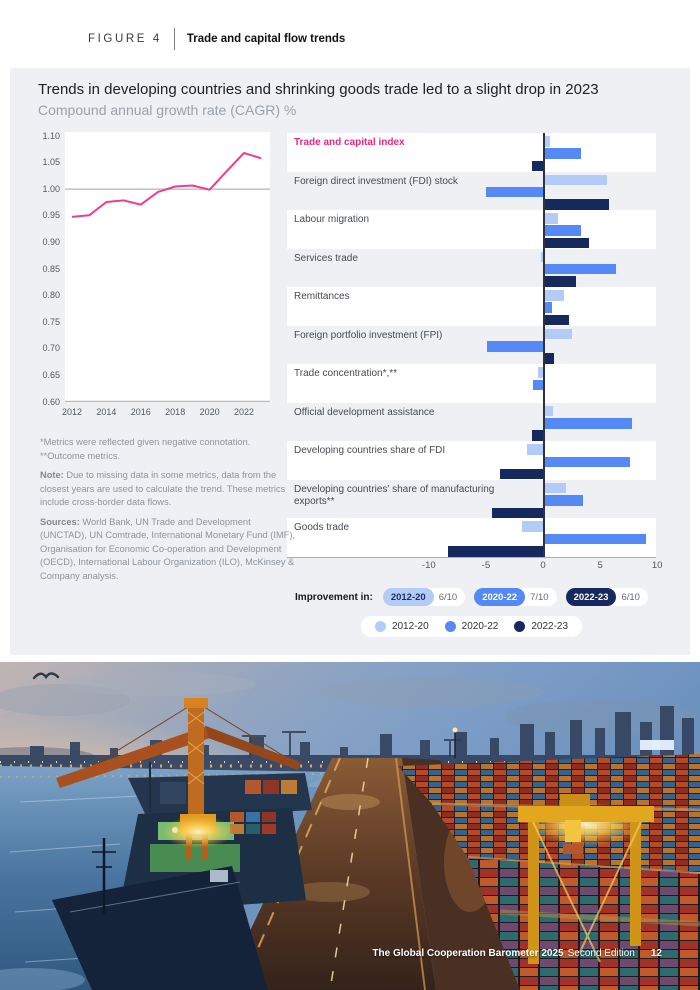 This screenshot has height=990, width=700. What do you see at coordinates (471, 557) in the screenshot?
I see `bar-axis-line` at bounding box center [471, 557].